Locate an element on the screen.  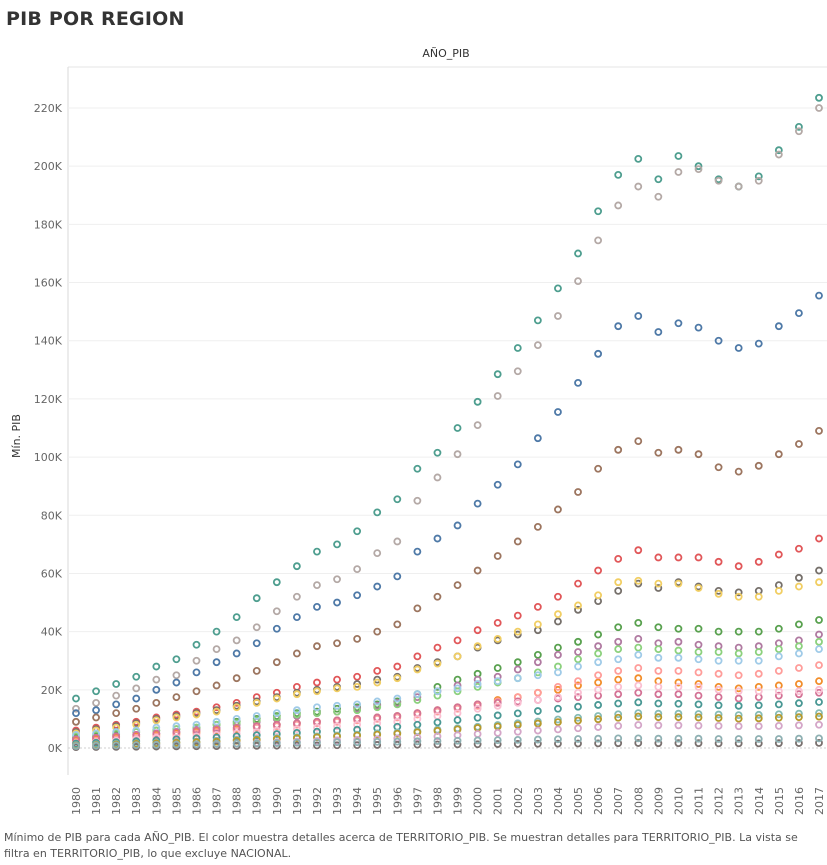
x-tick-label: 1994 is located at coordinates (357, 801).